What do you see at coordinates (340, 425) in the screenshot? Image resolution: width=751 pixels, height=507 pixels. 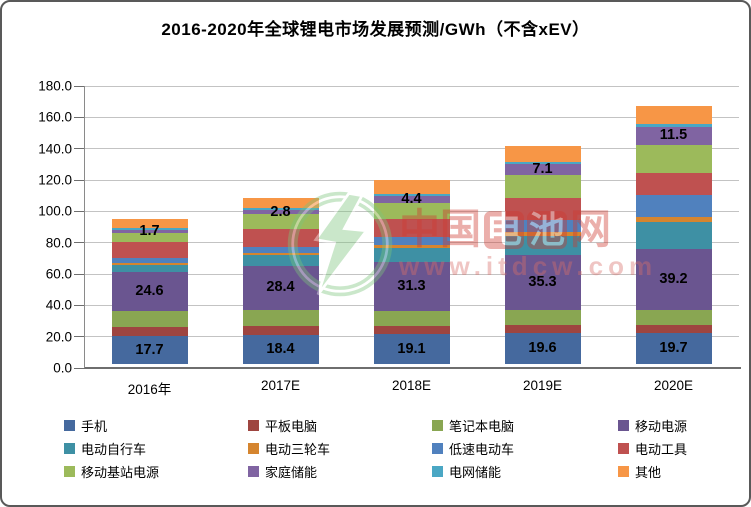 I see `legend-item-平板电脑: 平板电脑` at bounding box center [340, 425].